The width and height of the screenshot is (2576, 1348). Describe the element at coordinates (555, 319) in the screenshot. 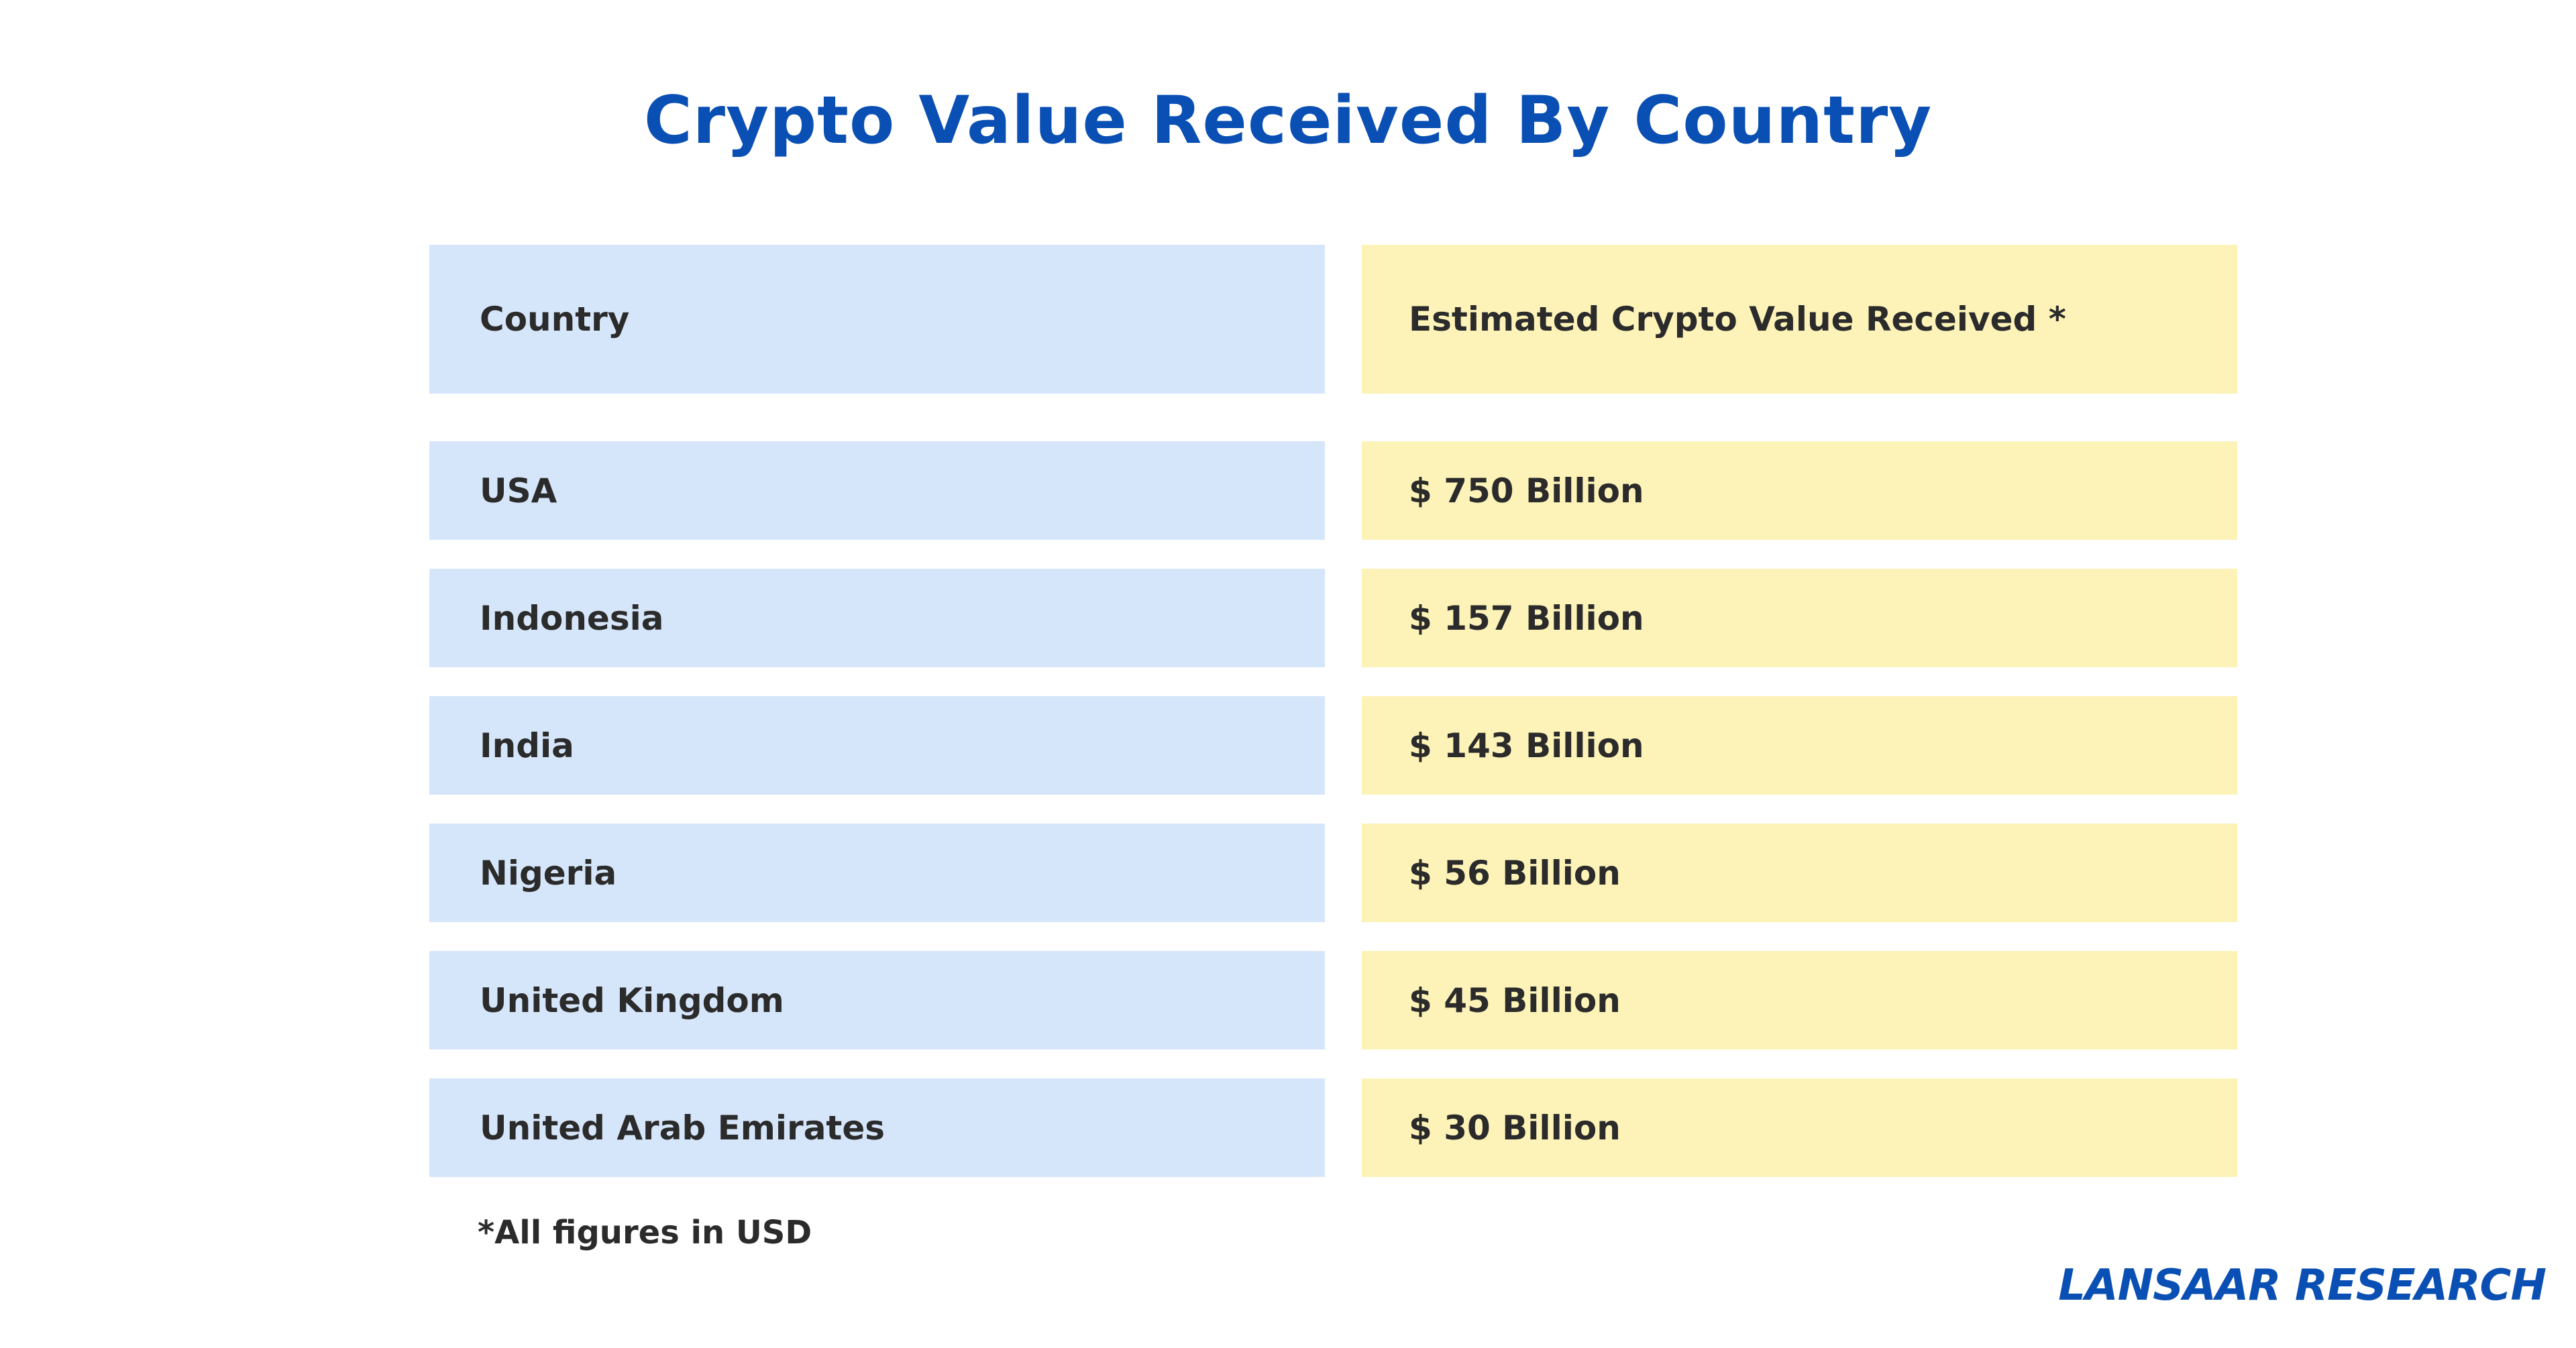

I see `header-country-label: Country` at that location.